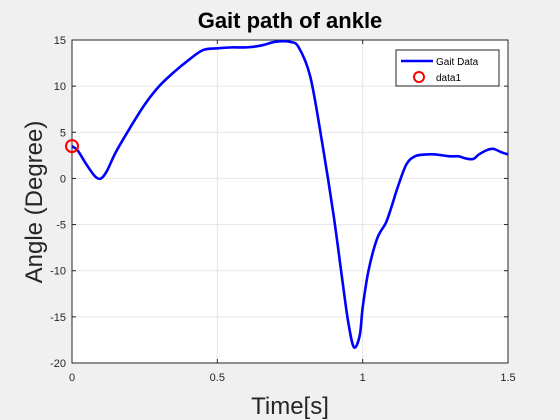  Describe the element at coordinates (72, 378) in the screenshot. I see `x-tick-label: 0` at that location.